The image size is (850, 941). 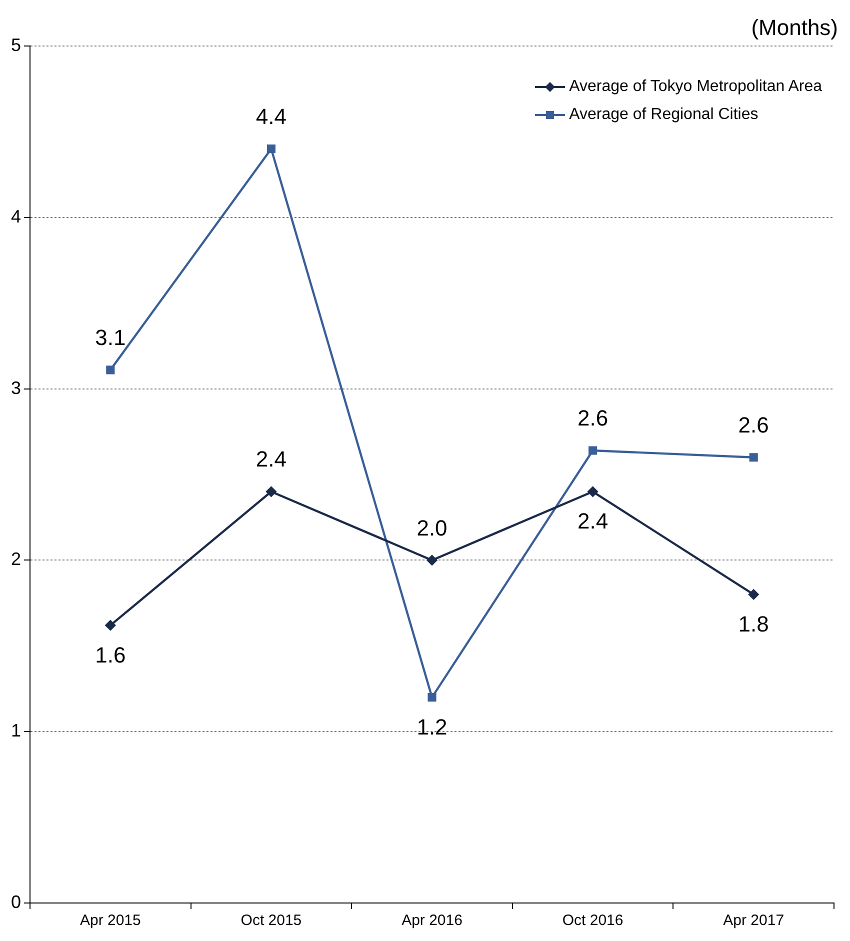 I want to click on y-tick-label: 2, so click(x=16, y=559).